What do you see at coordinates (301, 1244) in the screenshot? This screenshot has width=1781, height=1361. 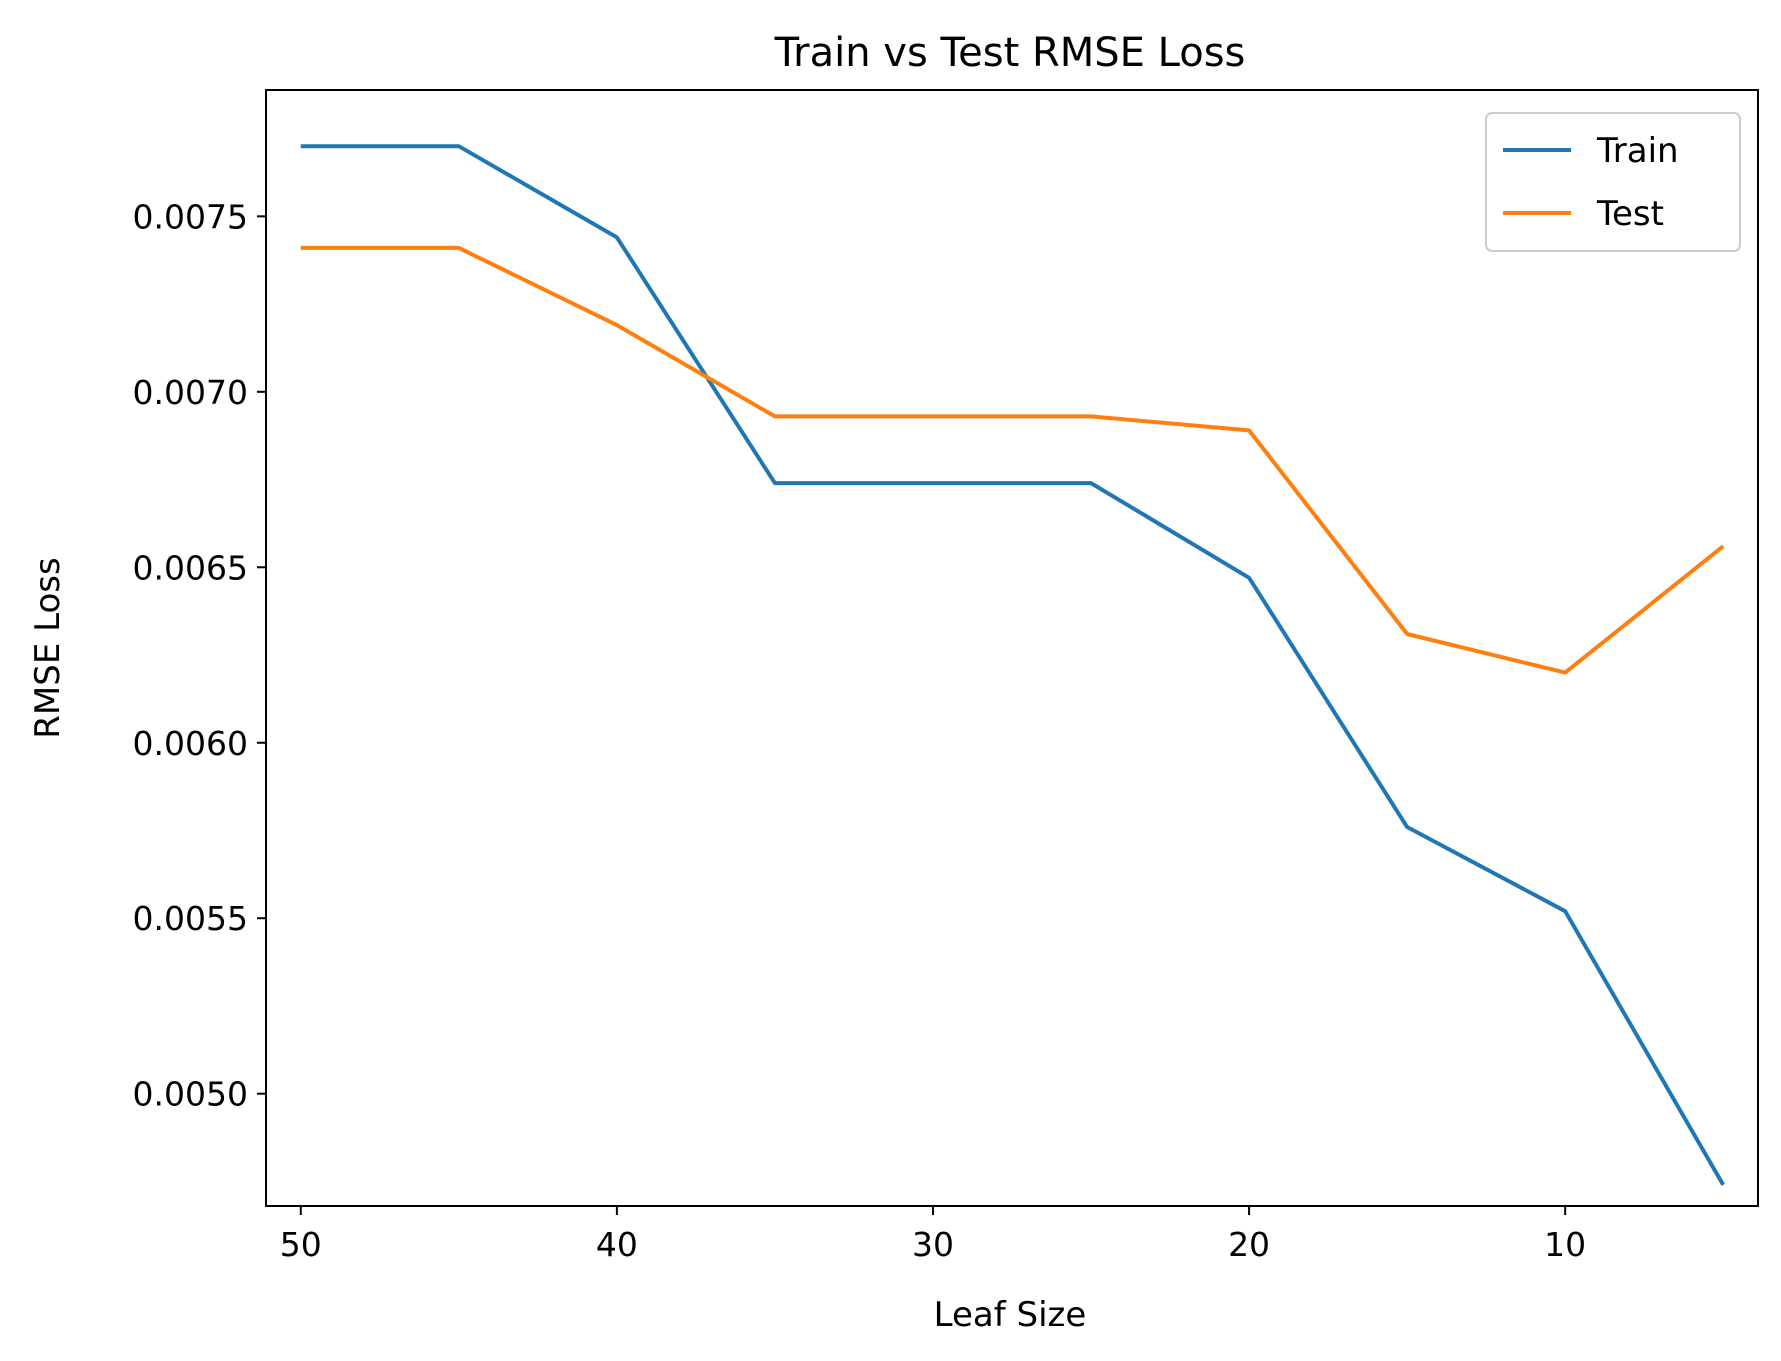 I see `x-tick-label: 50` at bounding box center [301, 1244].